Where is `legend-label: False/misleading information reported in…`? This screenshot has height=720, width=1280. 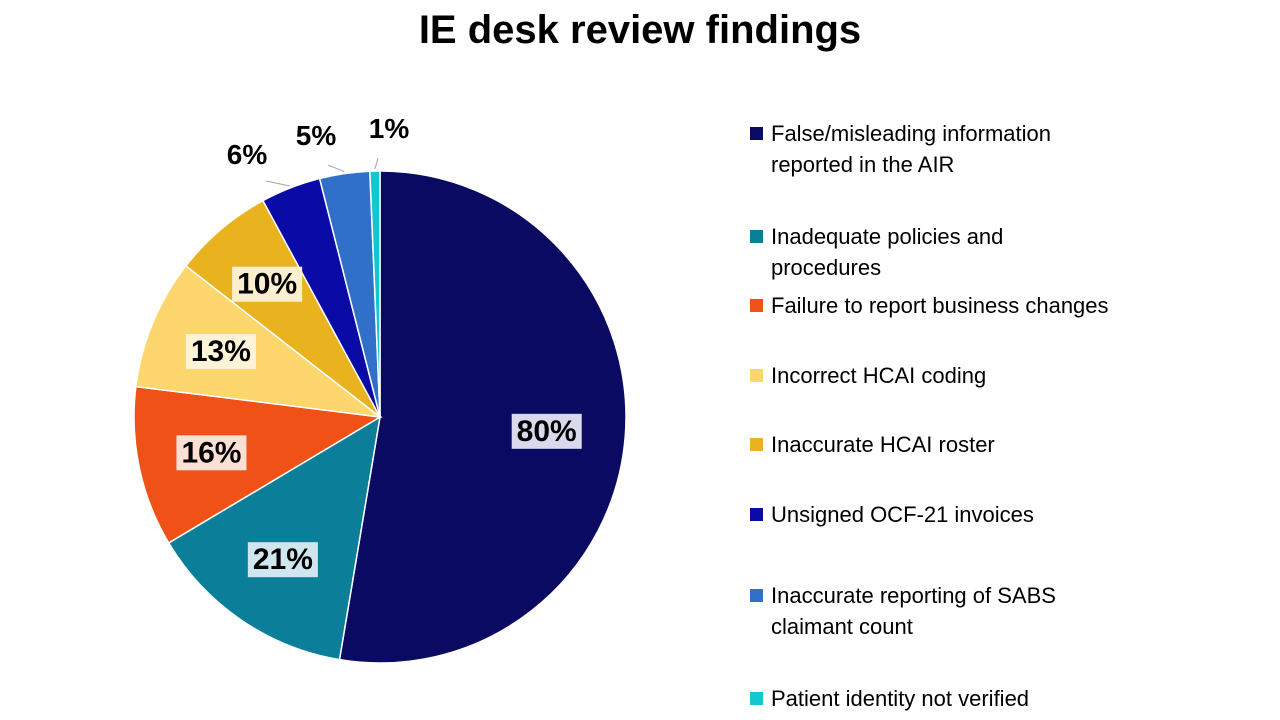 legend-label: False/misleading information reported in… is located at coordinates (911, 149).